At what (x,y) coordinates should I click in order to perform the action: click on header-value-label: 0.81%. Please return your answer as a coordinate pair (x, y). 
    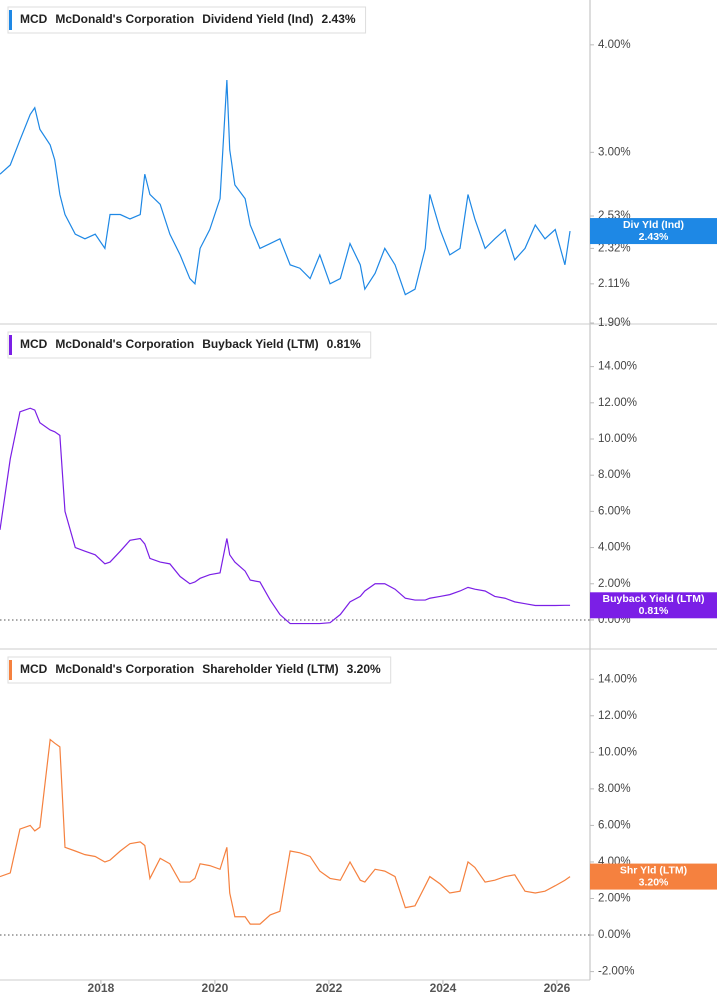
    Looking at the image, I should click on (344, 344).